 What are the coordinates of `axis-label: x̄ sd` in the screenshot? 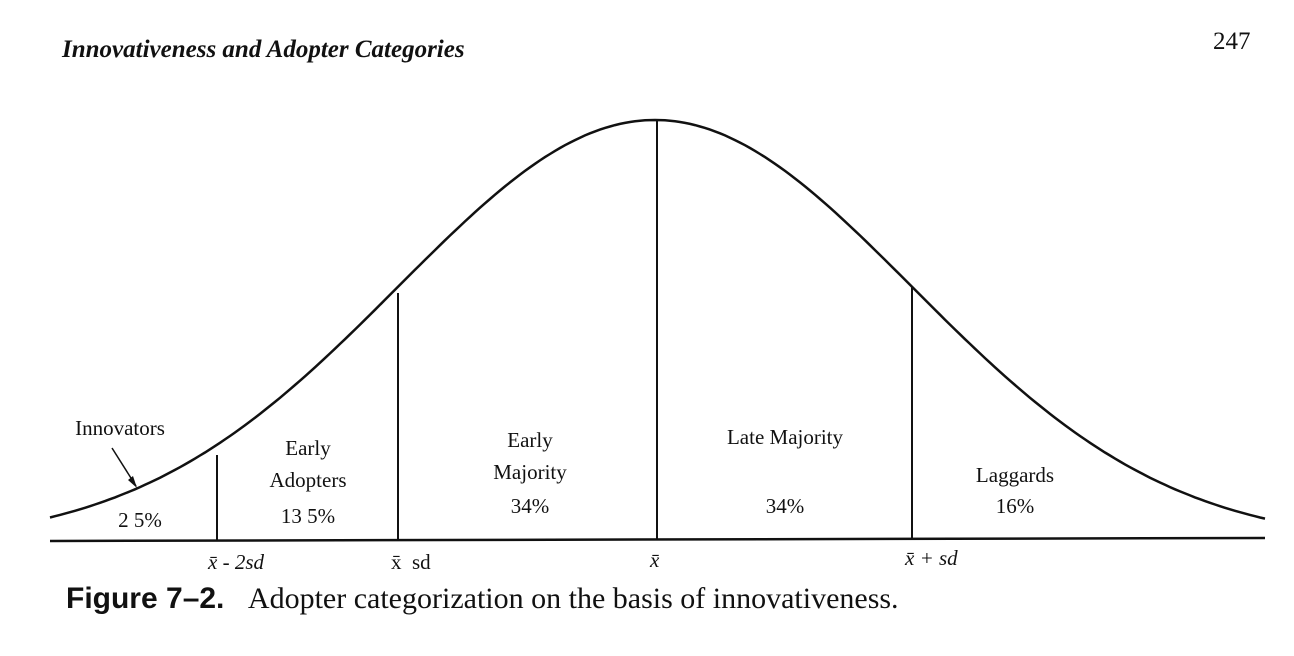 It's located at (411, 562).